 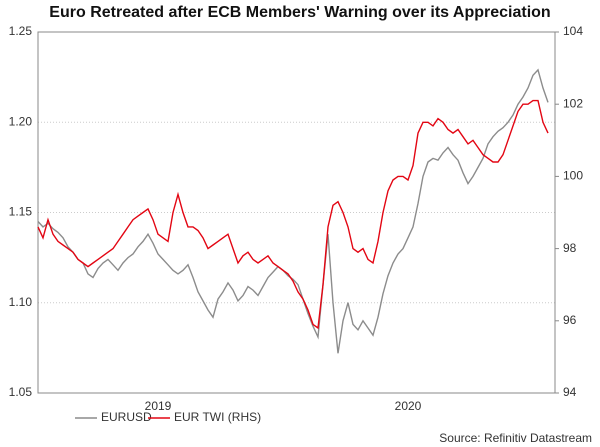 What do you see at coordinates (21, 121) in the screenshot?
I see `y-tick-label: 1.20` at bounding box center [21, 121].